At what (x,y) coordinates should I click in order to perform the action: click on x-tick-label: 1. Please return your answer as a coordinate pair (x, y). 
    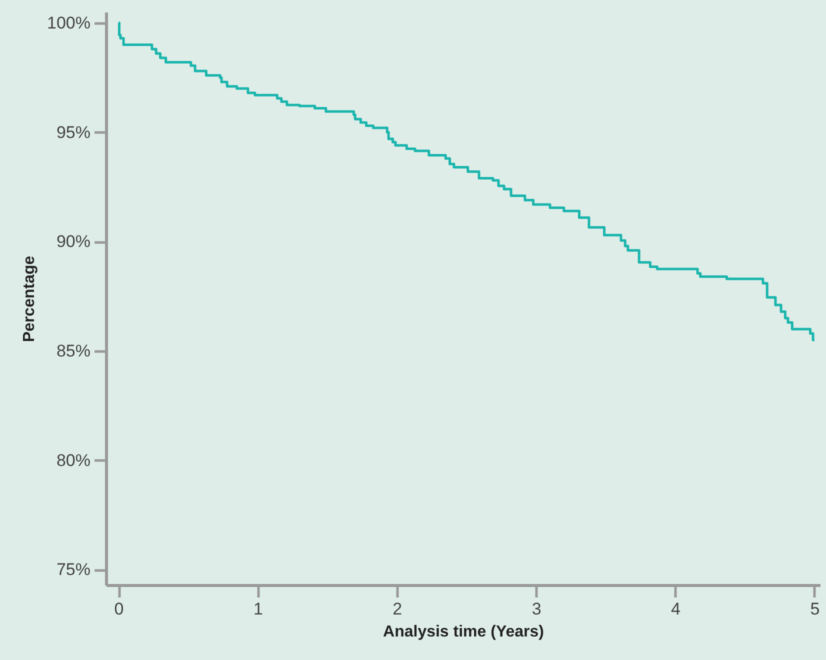
    Looking at the image, I should click on (258, 609).